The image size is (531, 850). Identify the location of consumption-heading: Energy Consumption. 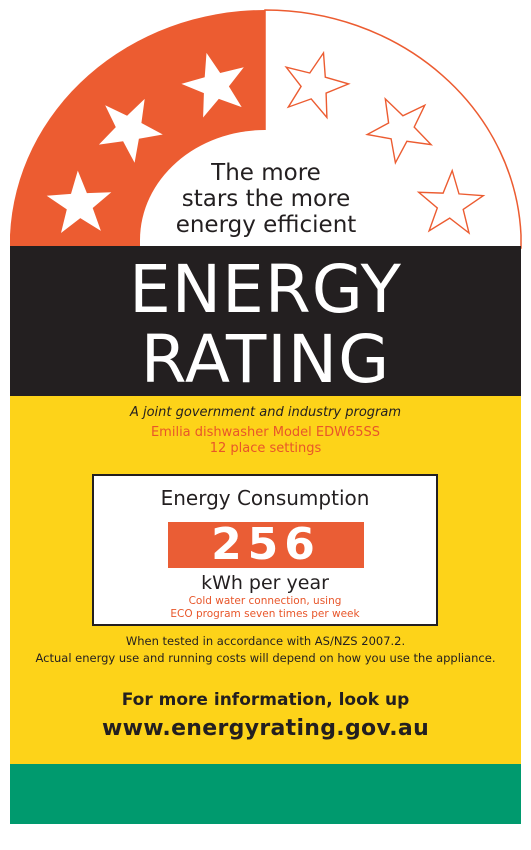
(265, 498).